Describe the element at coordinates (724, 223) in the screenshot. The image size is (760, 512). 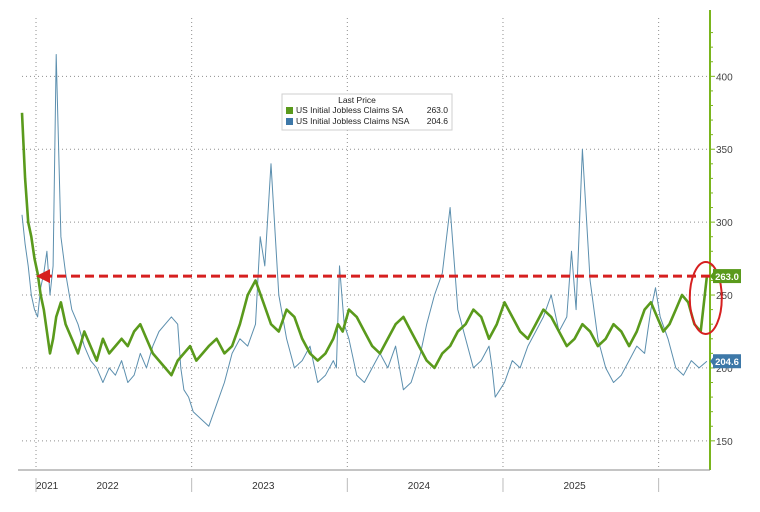
I see `y-tick-label: 300` at that location.